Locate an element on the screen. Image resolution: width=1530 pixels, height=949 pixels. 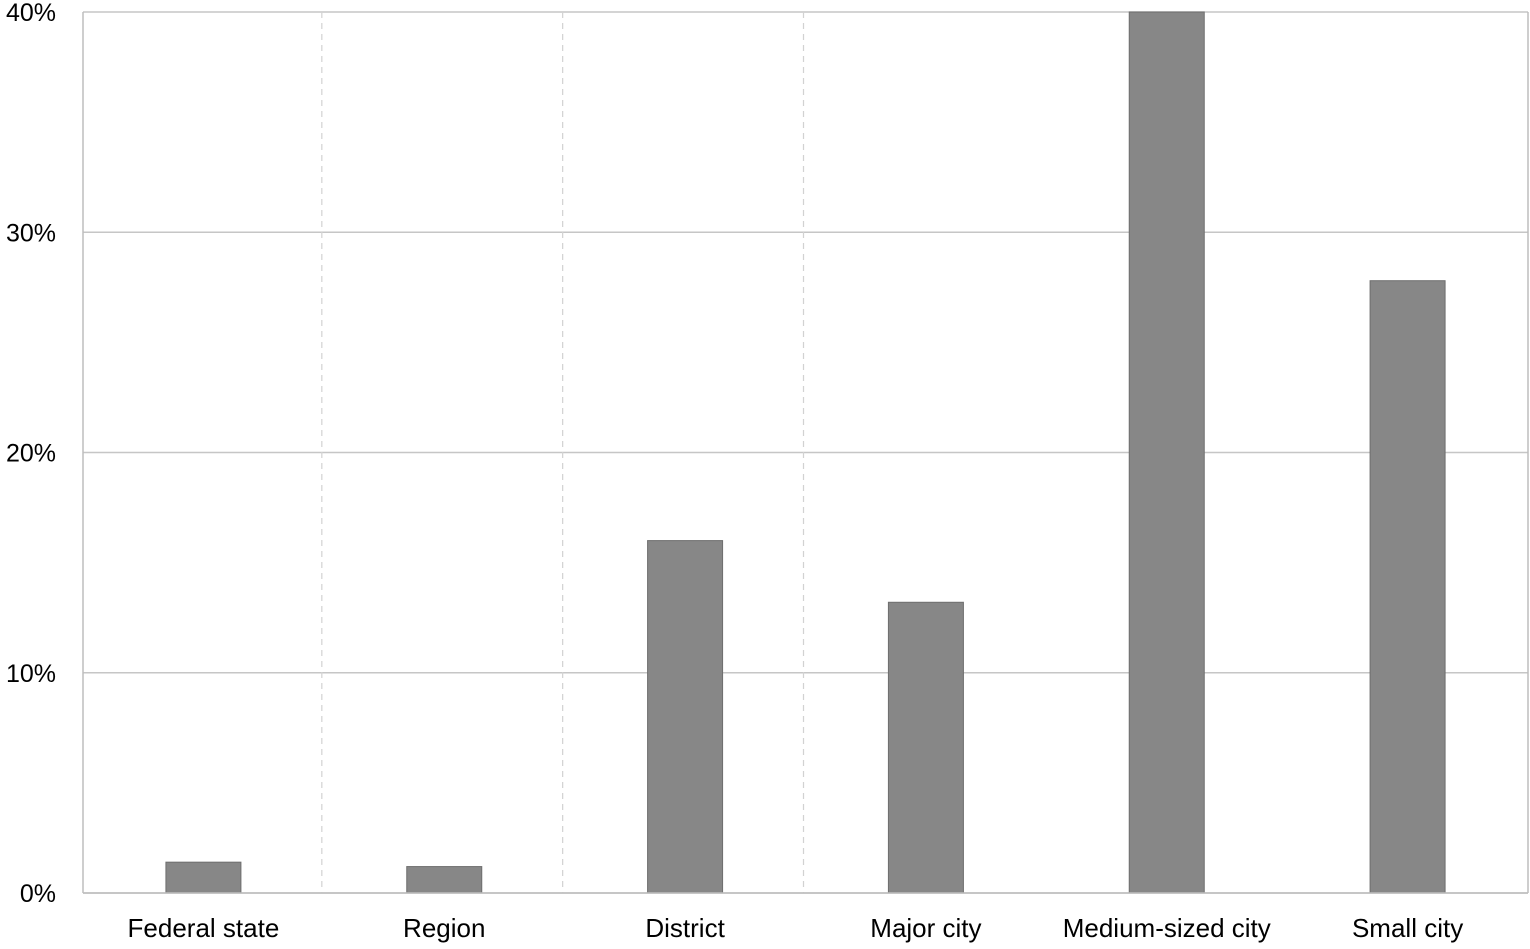
y-tick-label: 20% is located at coordinates (31, 454).